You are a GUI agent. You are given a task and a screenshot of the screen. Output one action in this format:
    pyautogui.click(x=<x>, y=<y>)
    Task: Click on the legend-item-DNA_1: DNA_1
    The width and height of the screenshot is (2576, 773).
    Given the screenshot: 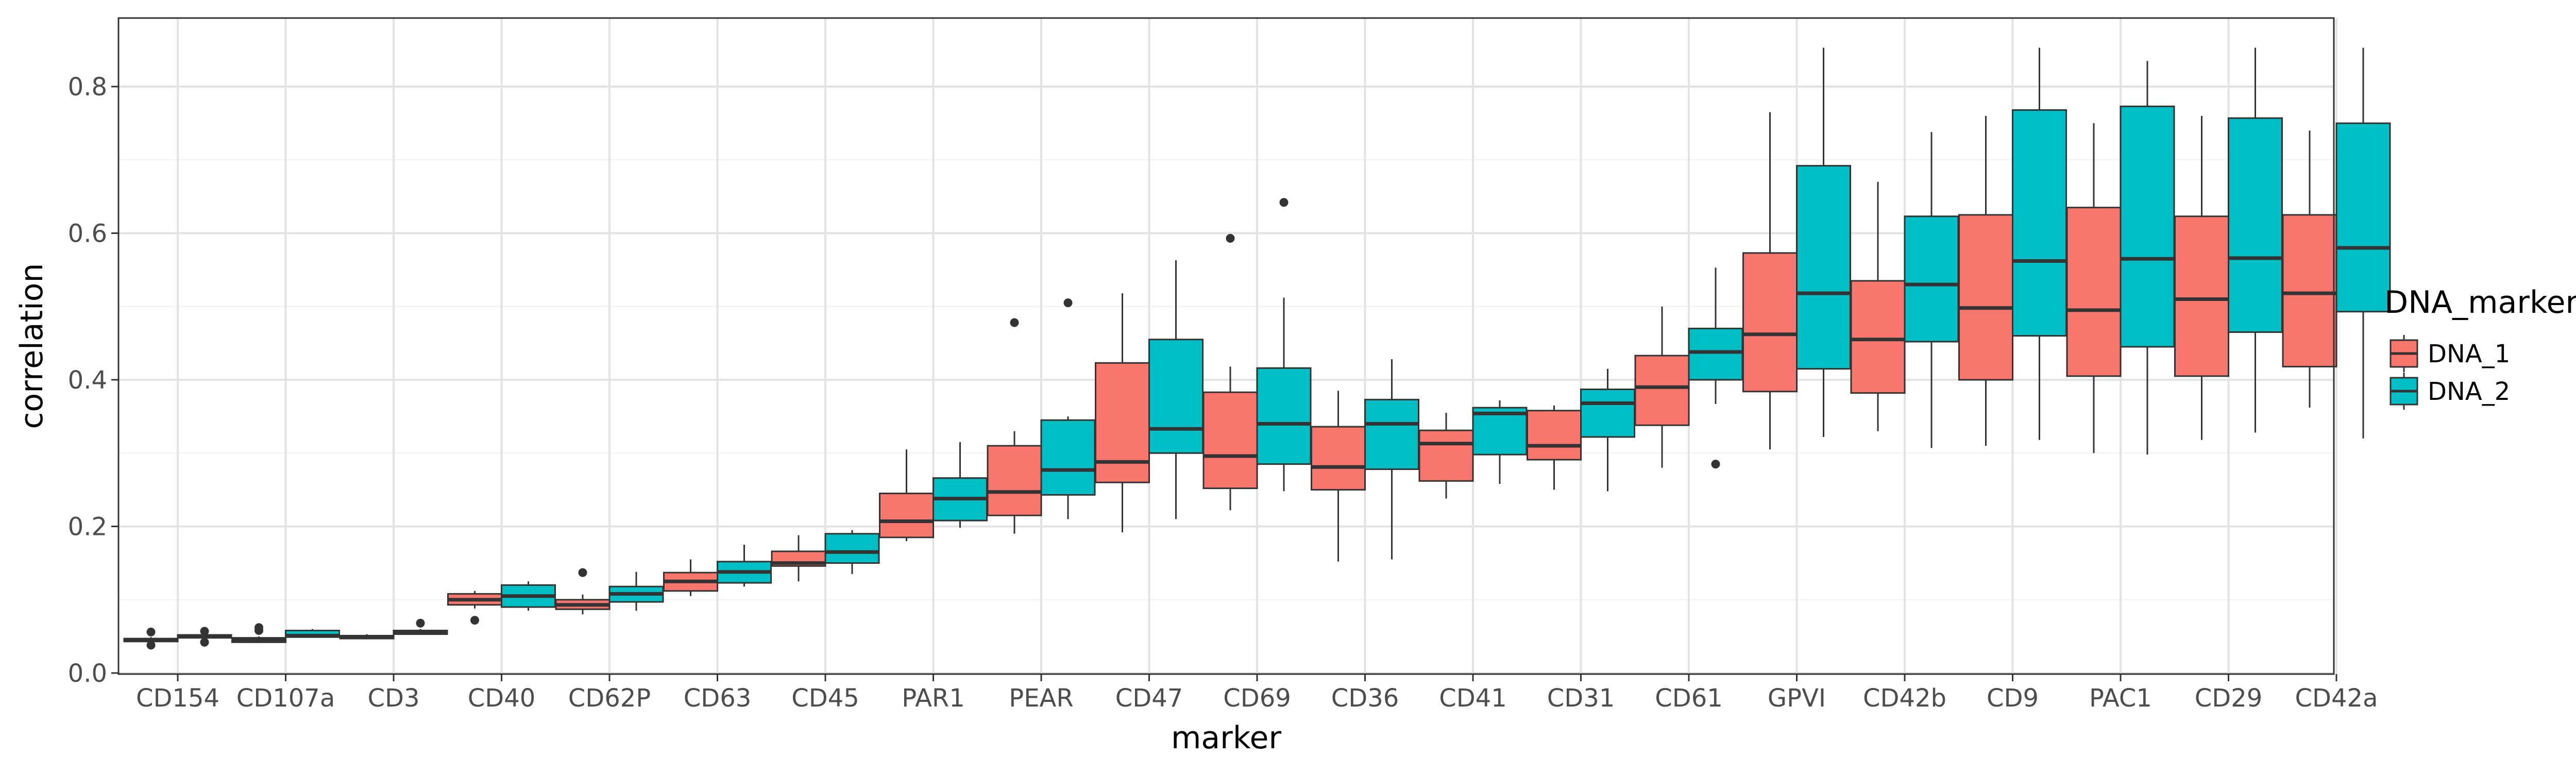 What is the action you would take?
    pyautogui.click(x=2449, y=353)
    